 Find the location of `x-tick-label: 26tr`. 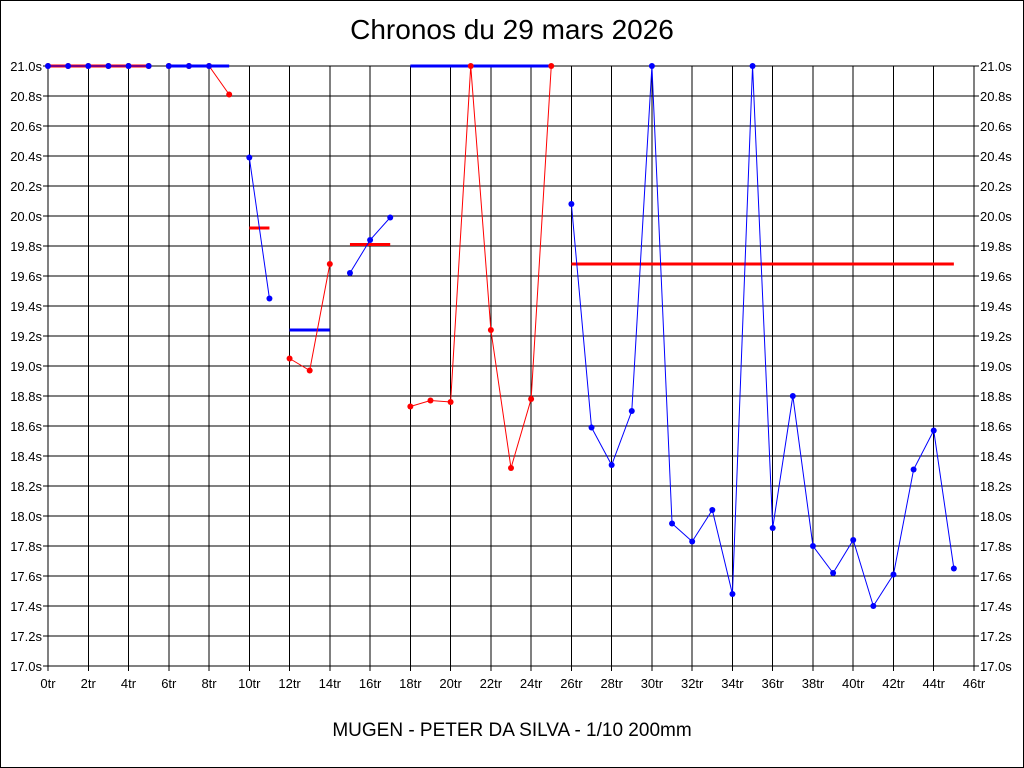

x-tick-label: 26tr is located at coordinates (571, 683).